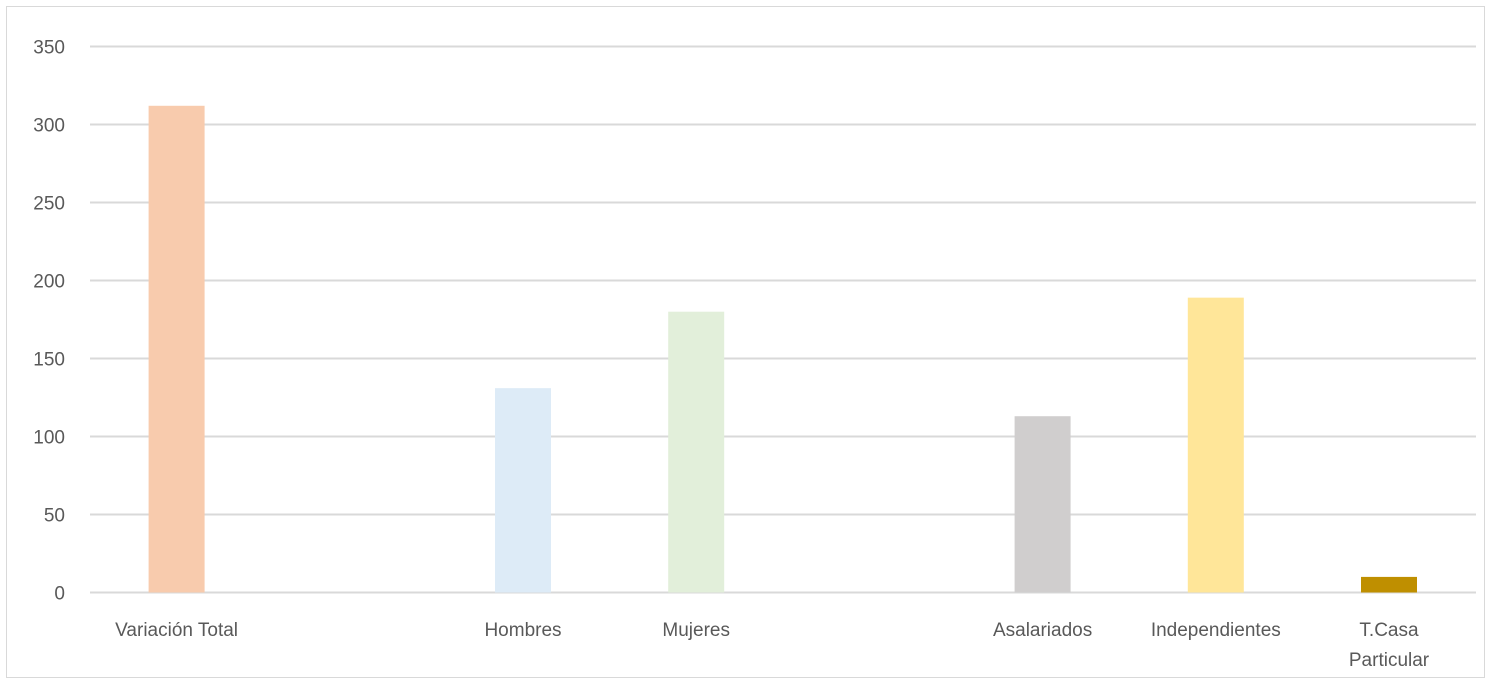 The image size is (1491, 684). I want to click on y-tick-label: 350, so click(49, 48).